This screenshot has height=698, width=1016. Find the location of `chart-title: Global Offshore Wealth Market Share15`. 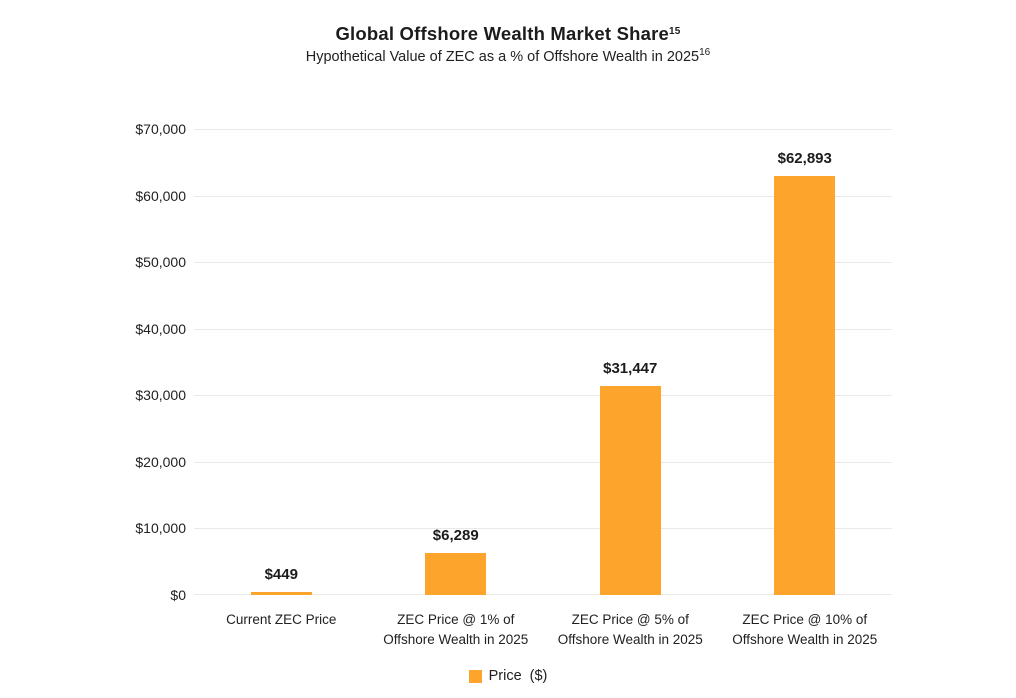

chart-title: Global Offshore Wealth Market Share15 is located at coordinates (508, 34).